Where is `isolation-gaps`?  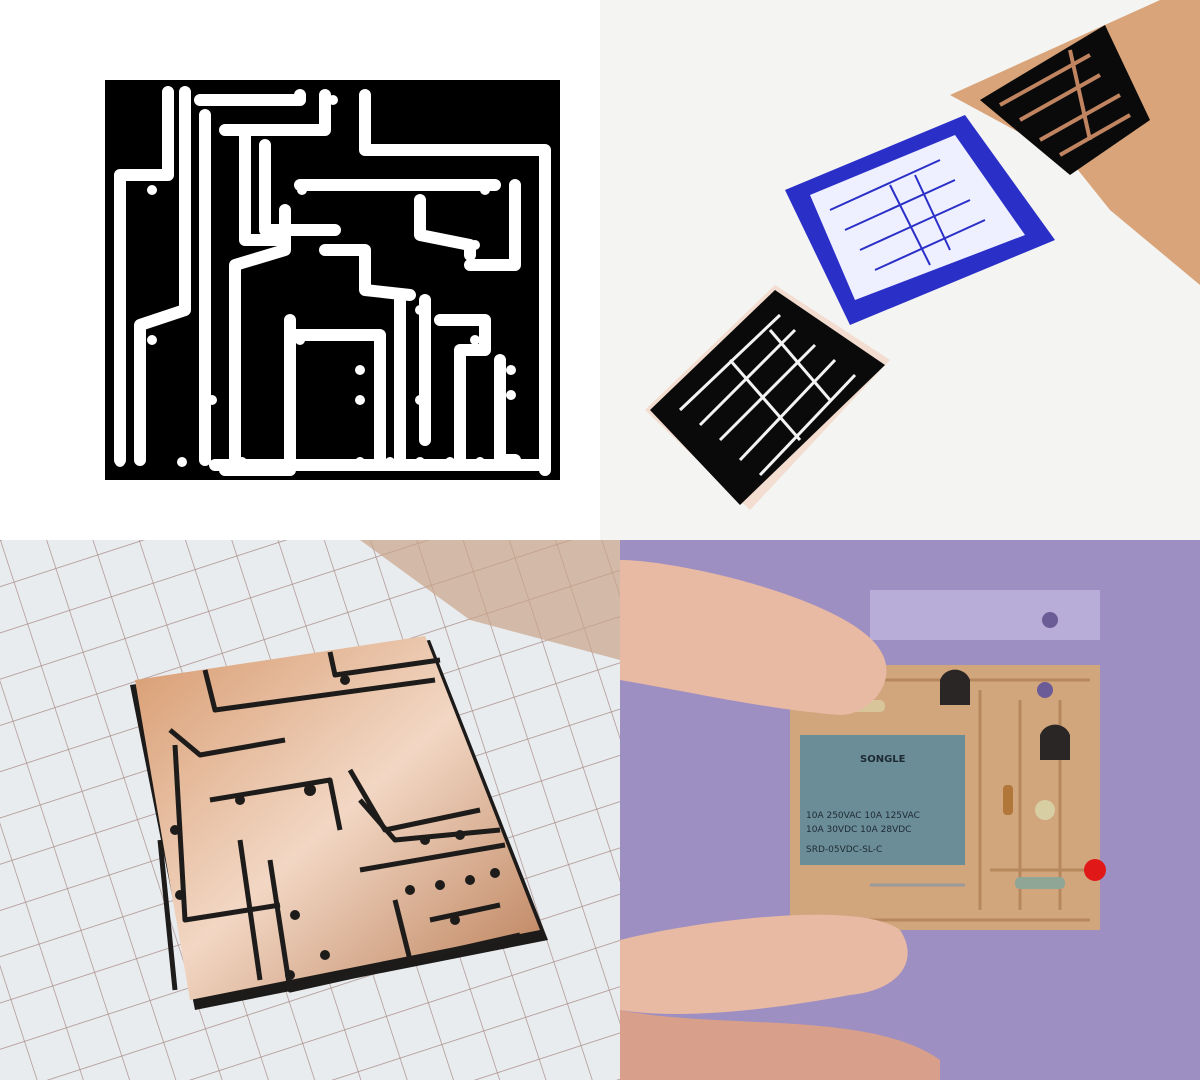
isolation-gaps is located at coordinates (332, 281).